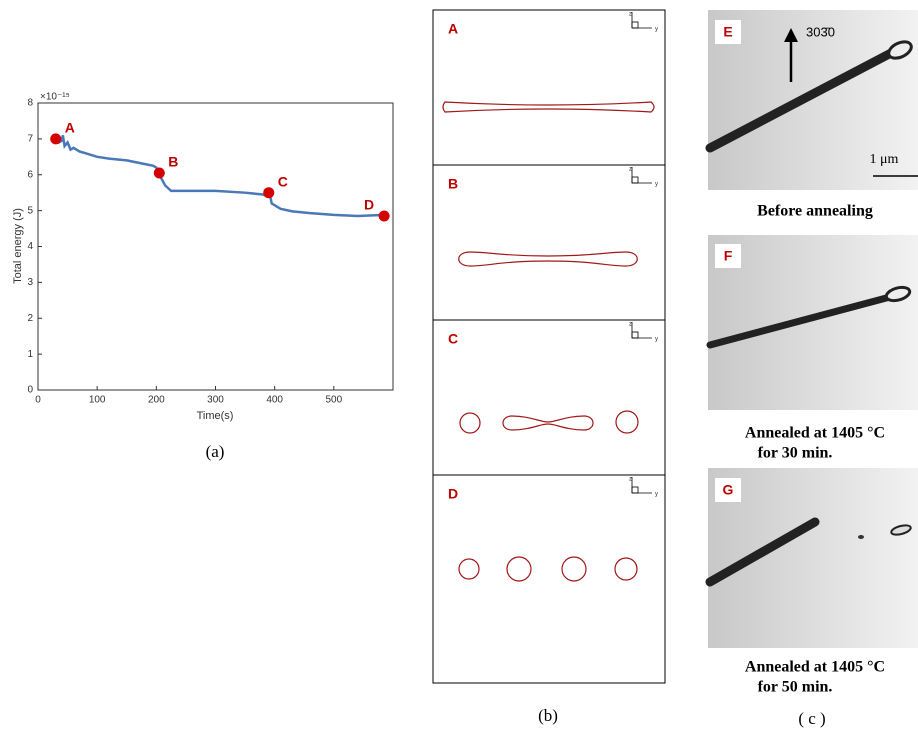 The height and width of the screenshot is (734, 918). What do you see at coordinates (815, 211) in the screenshot?
I see `caption: Before annealing` at bounding box center [815, 211].